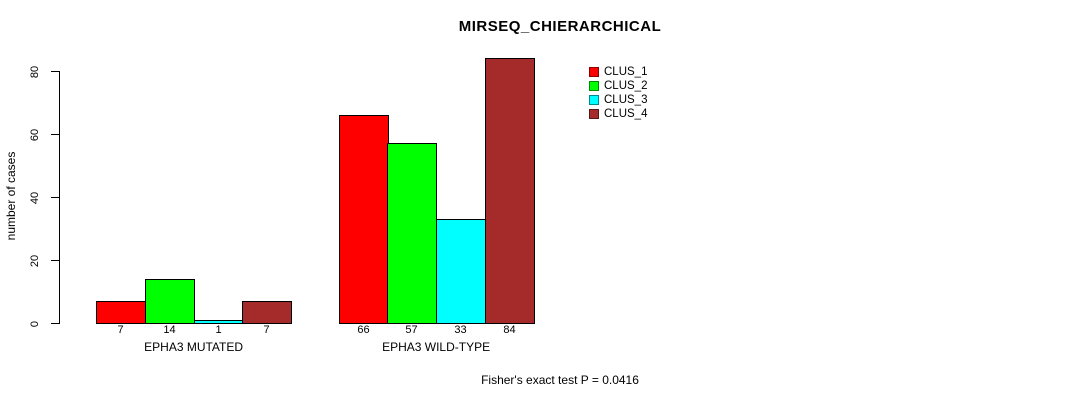  I want to click on fisher-test-annotation: Fisher's exact test P = 0.0416, so click(560, 380).